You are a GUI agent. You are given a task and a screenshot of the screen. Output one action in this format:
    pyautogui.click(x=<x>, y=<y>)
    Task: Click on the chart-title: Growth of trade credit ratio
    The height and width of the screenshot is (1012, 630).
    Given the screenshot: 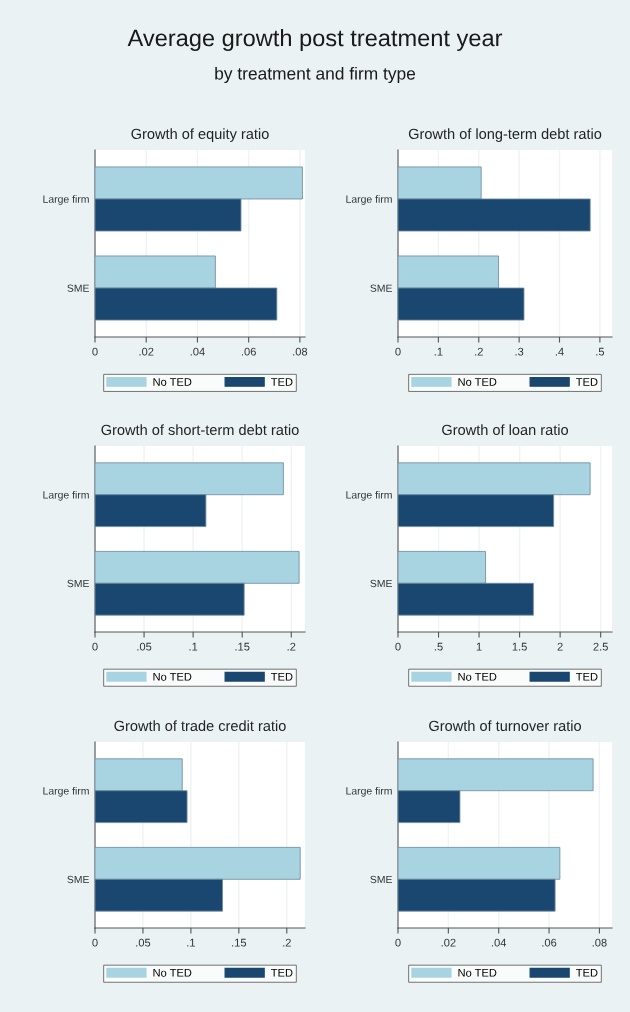 What is the action you would take?
    pyautogui.click(x=200, y=726)
    